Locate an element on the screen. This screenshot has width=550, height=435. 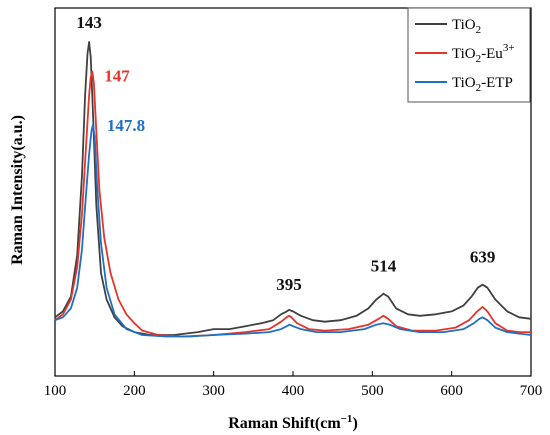
legend: TiO2 TiO2-Eu3+ TiO2-ETP is located at coordinates (469, 55).